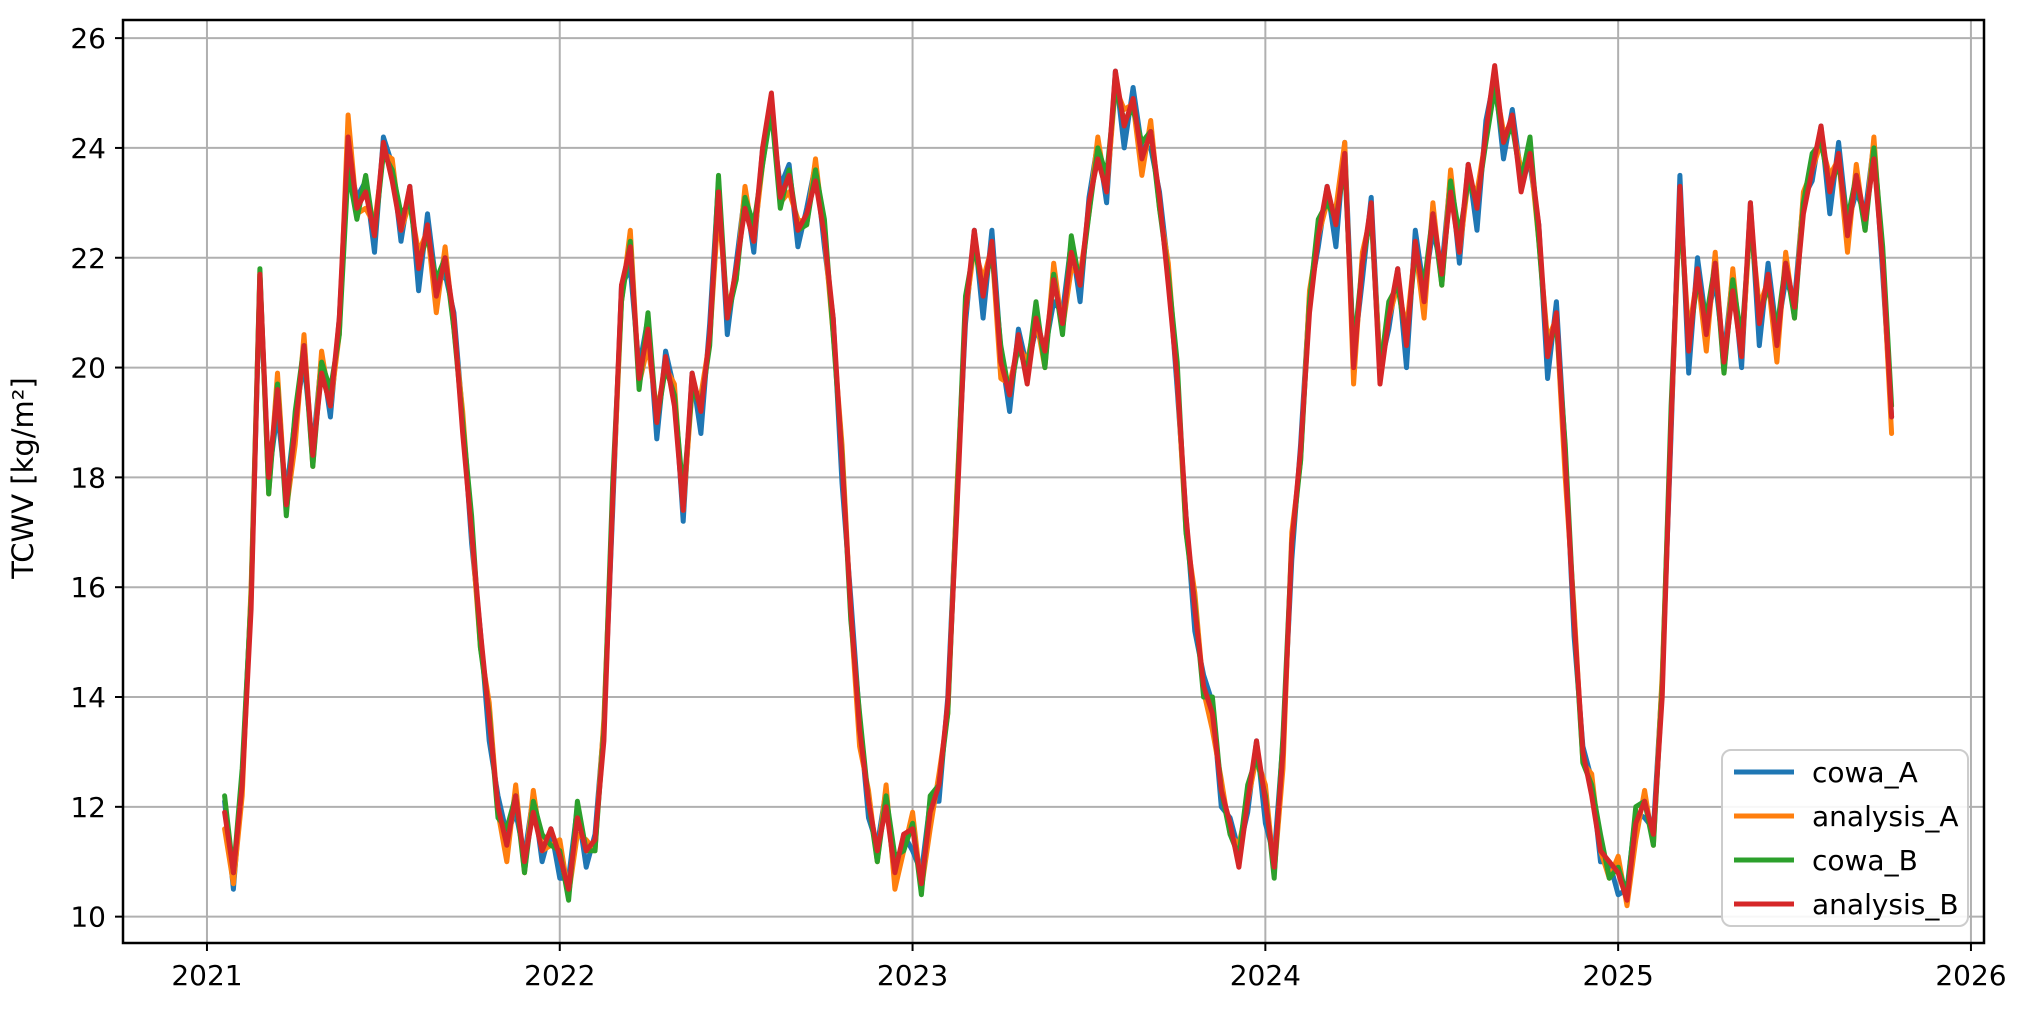 The height and width of the screenshot is (1011, 2029). I want to click on y-tick-labels: 10 12 14 16 18 20 22 24 26, so click(88, 478).